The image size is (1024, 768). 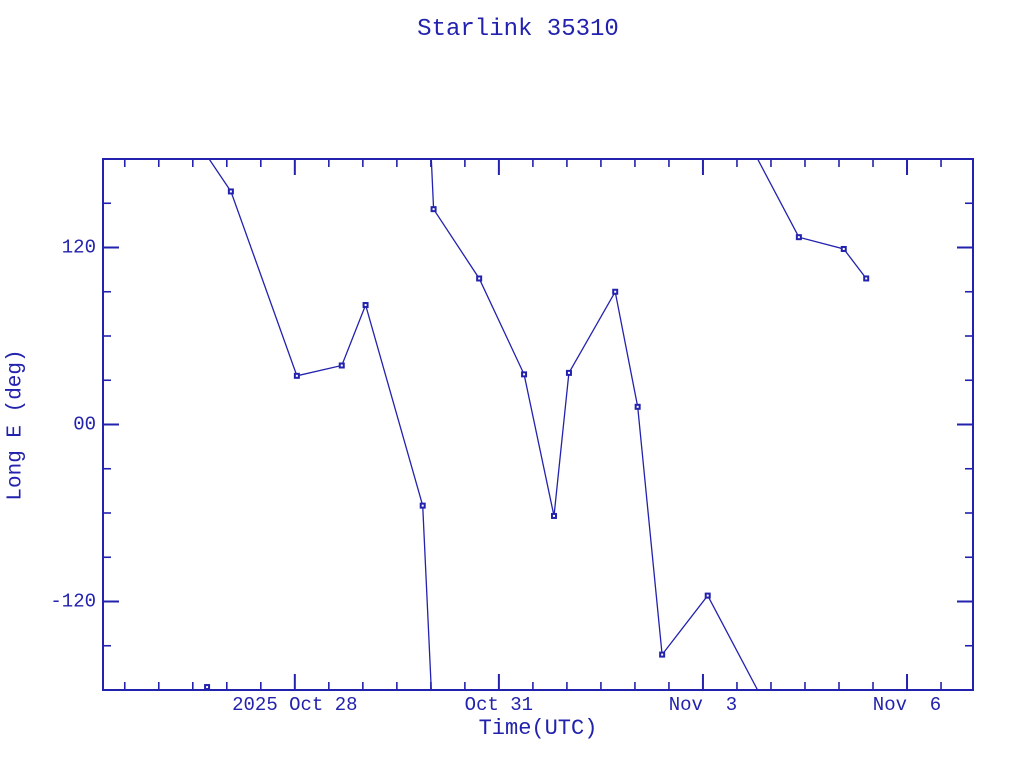 I want to click on y-tick-label: -120, so click(x=73, y=602).